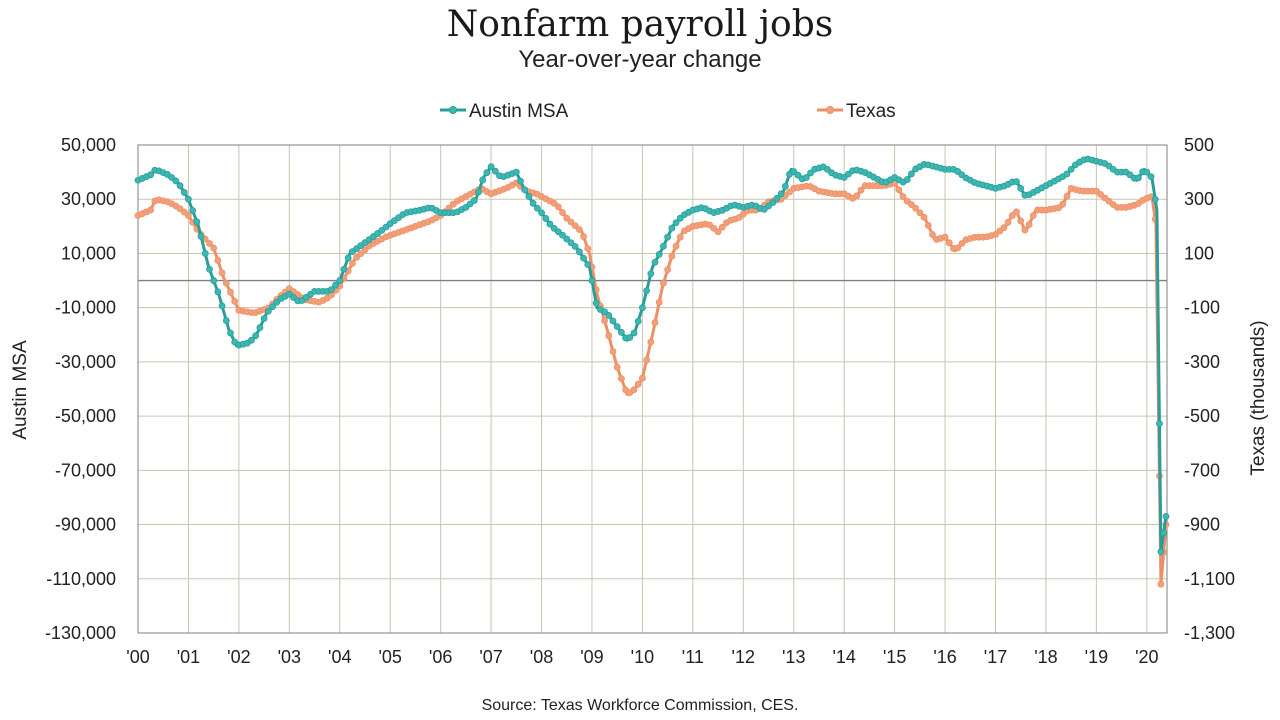 The height and width of the screenshot is (720, 1280). What do you see at coordinates (793, 657) in the screenshot?
I see `x-tick-label: '13` at bounding box center [793, 657].